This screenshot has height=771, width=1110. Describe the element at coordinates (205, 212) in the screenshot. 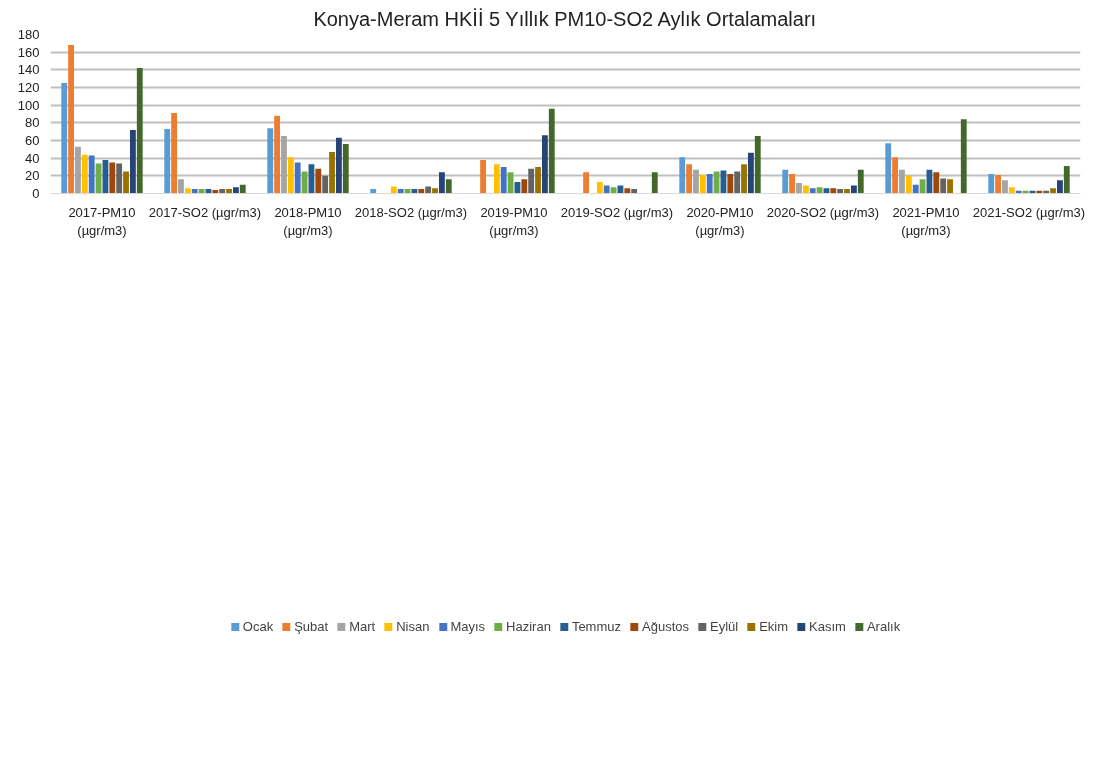

I see `x-tick-label: 2017-SO2 (µgr/m3)` at that location.